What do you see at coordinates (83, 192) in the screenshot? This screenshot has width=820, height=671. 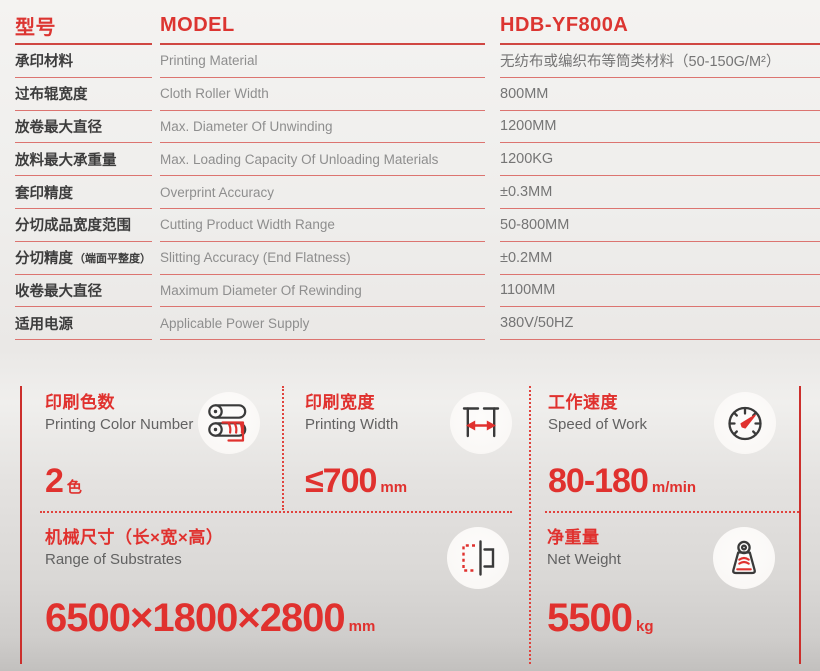 I see `row-cn: 套印精度` at bounding box center [83, 192].